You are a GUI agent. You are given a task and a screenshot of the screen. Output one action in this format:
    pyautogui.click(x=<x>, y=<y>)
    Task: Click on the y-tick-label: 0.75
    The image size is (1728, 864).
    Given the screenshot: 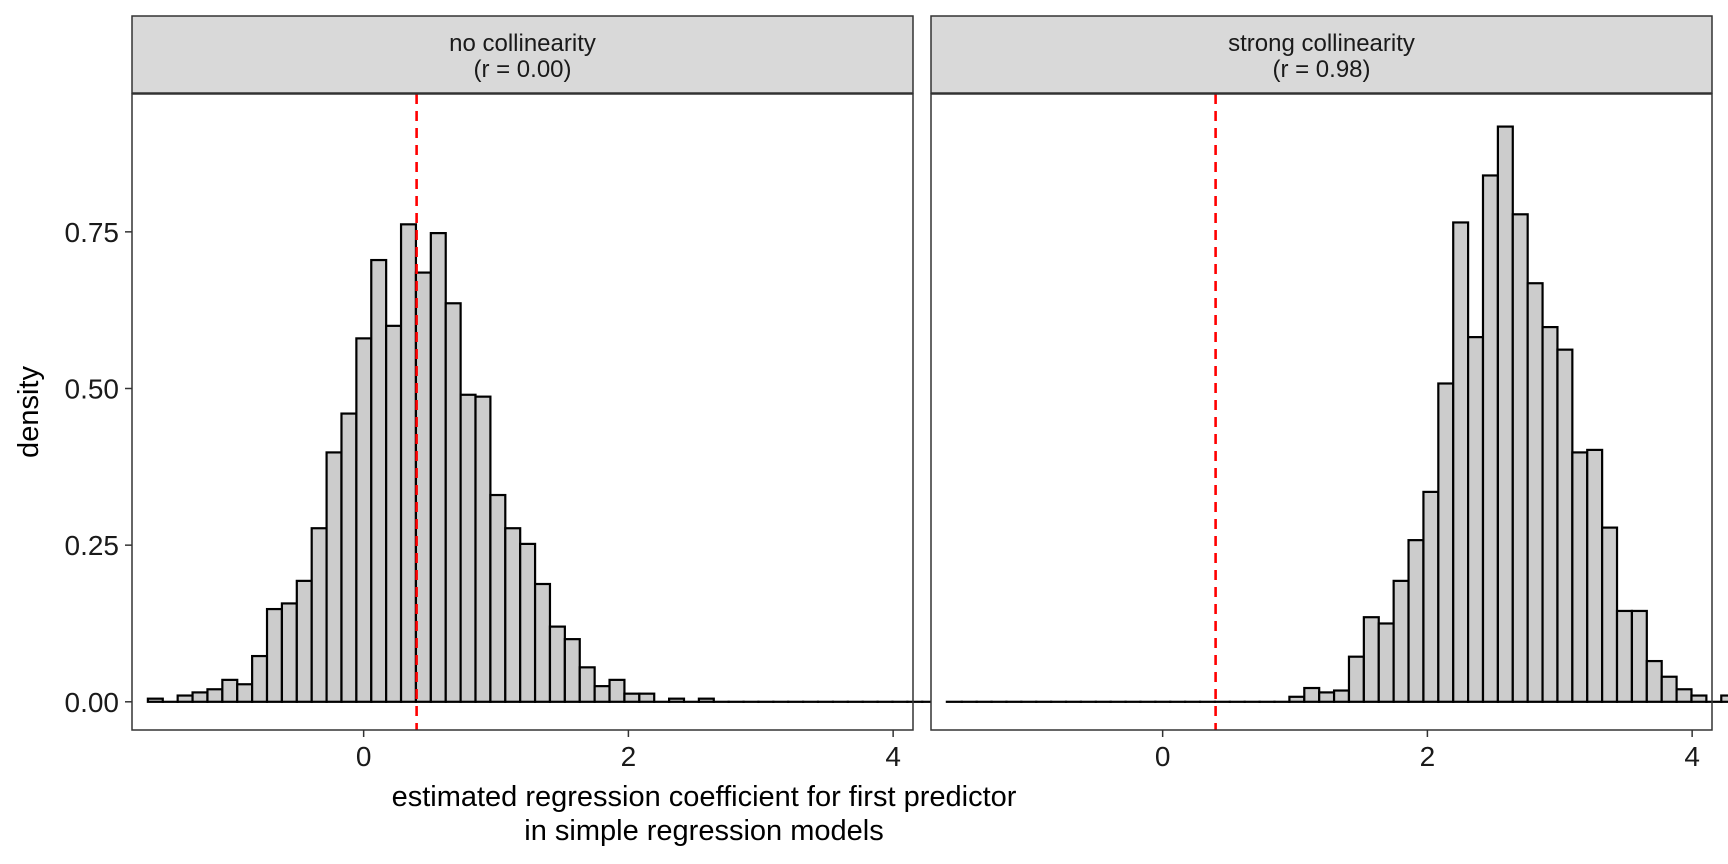 What is the action you would take?
    pyautogui.click(x=92, y=232)
    